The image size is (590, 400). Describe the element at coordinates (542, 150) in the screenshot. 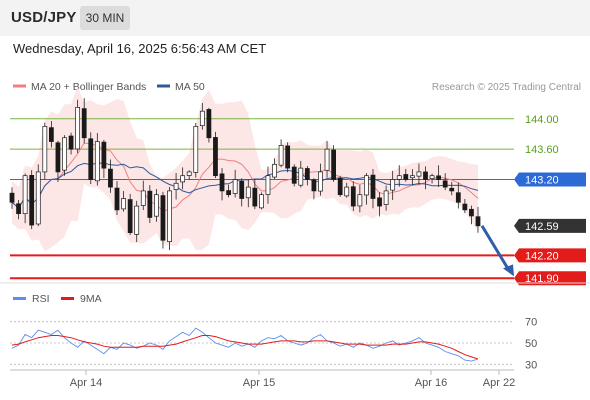

I see `level-label-1: 143.60` at that location.